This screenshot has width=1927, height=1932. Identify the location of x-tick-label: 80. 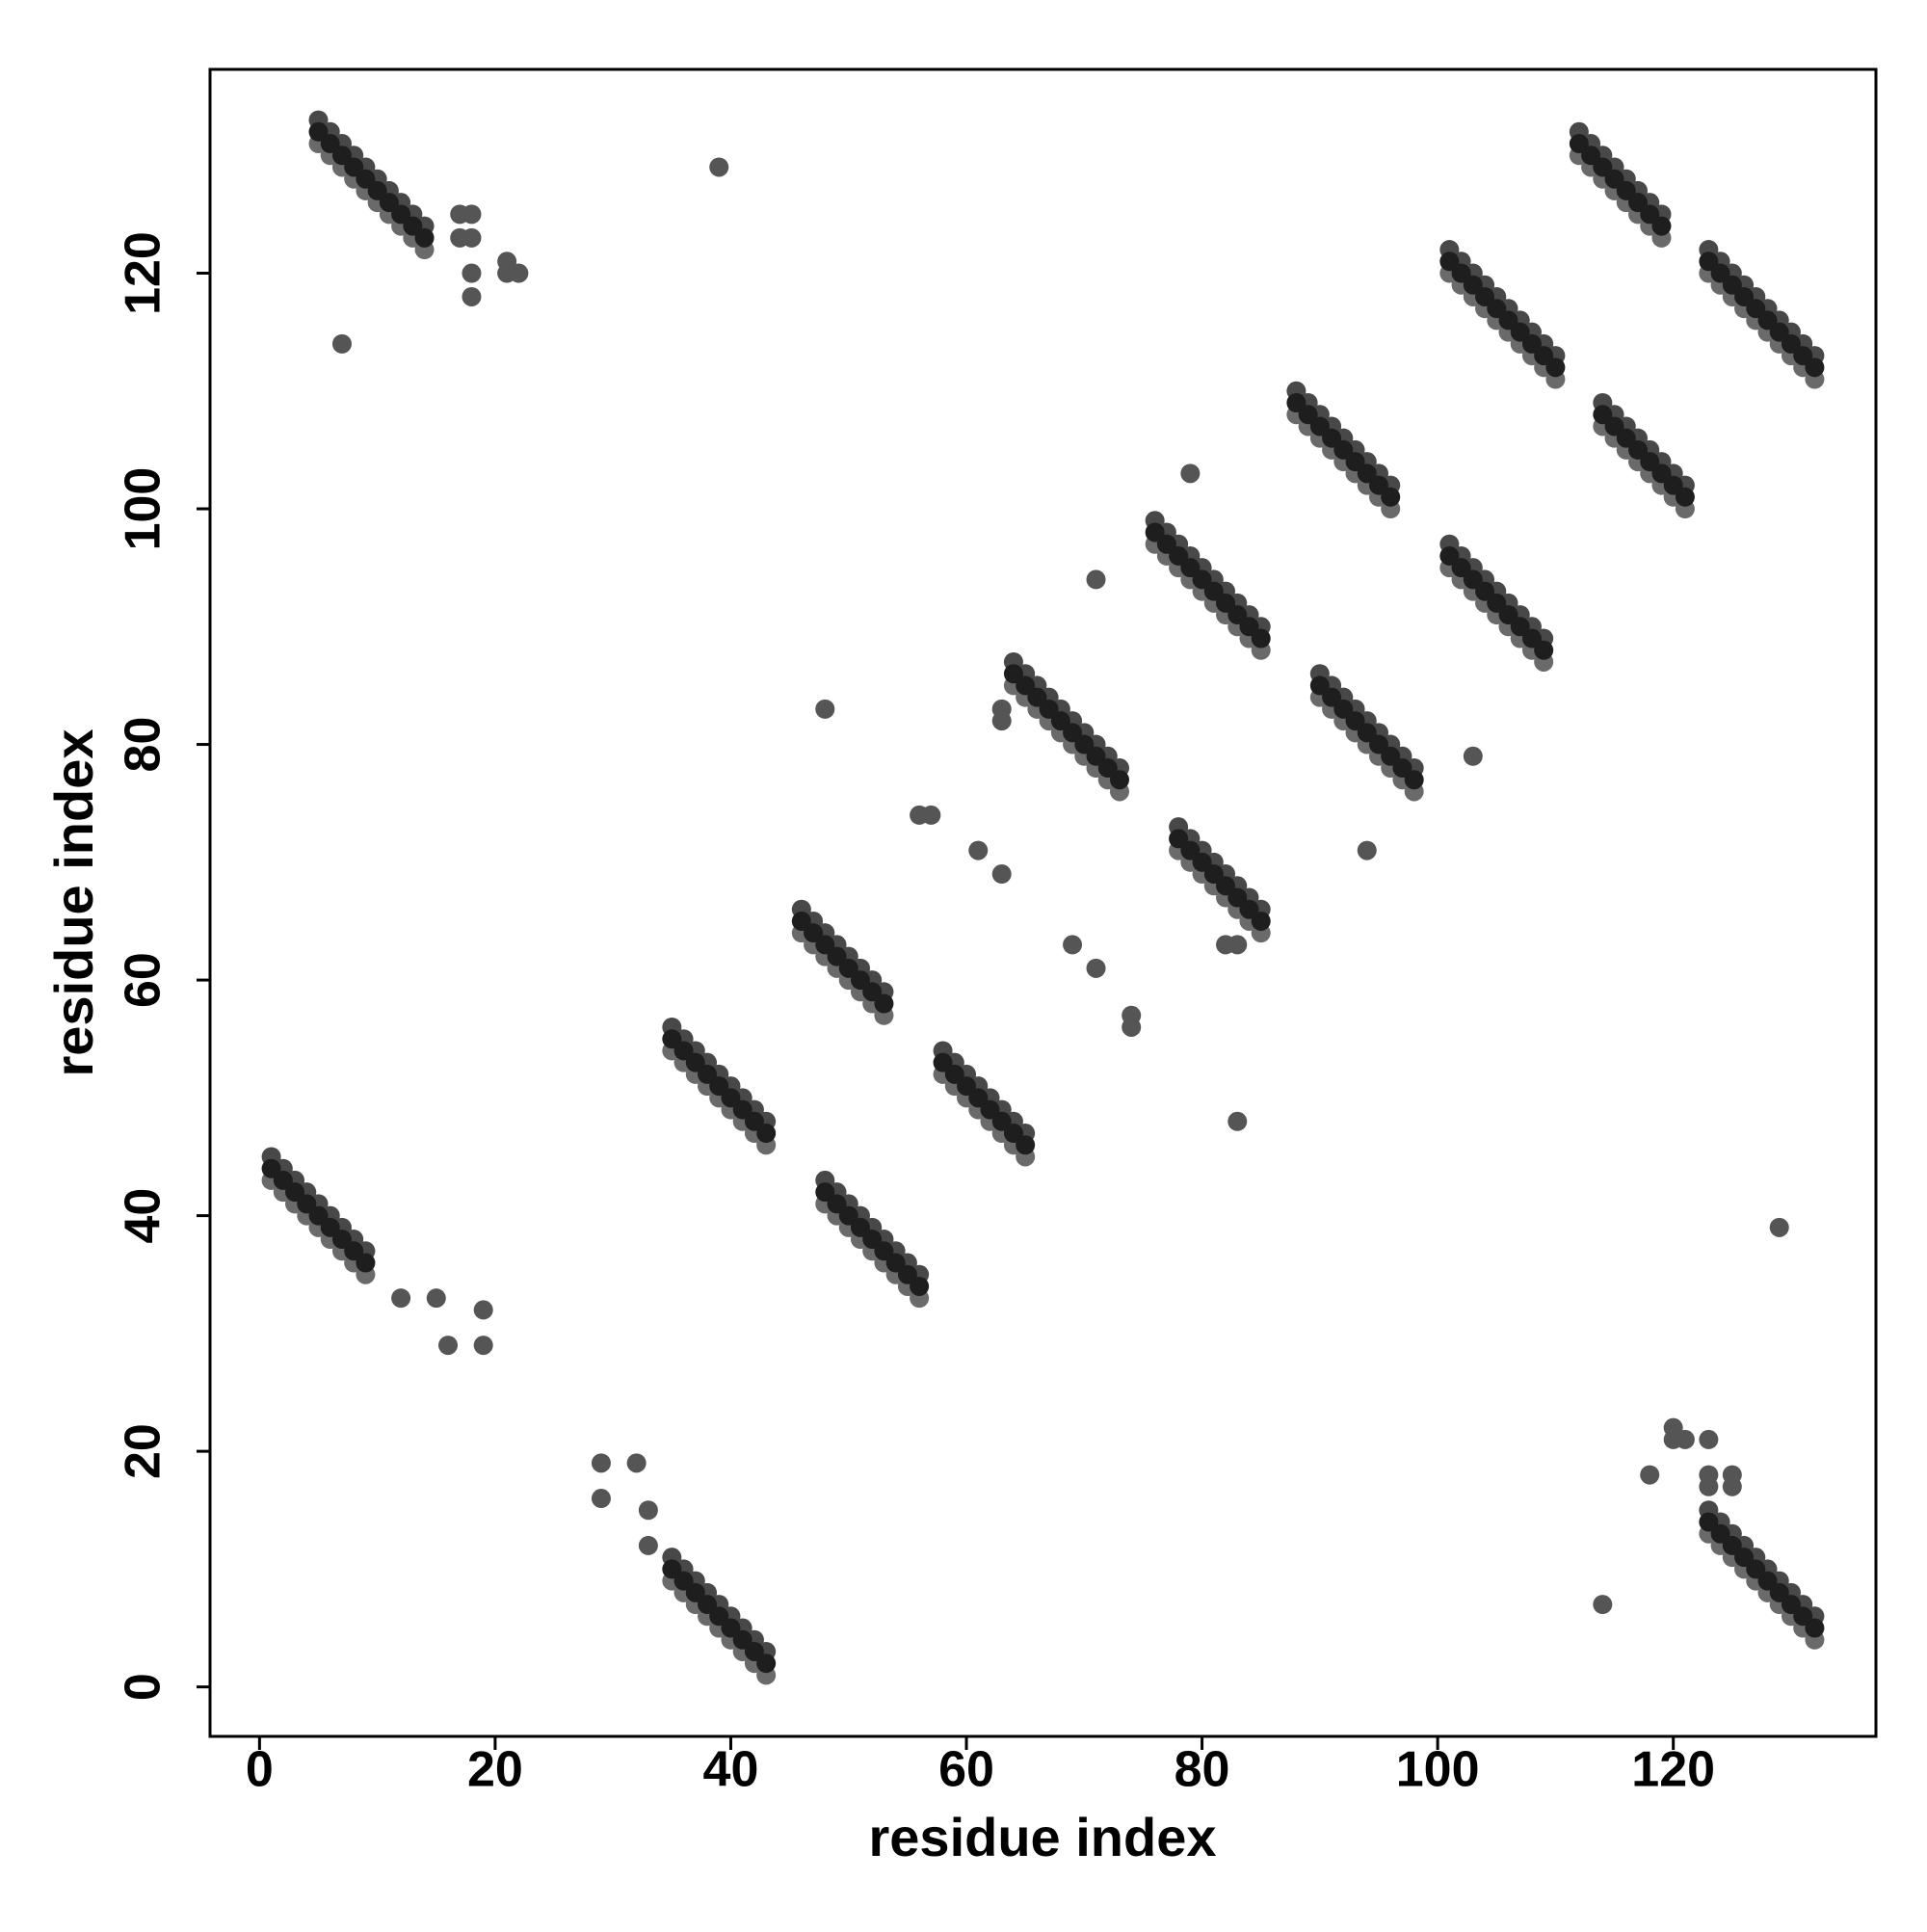
(1202, 1770).